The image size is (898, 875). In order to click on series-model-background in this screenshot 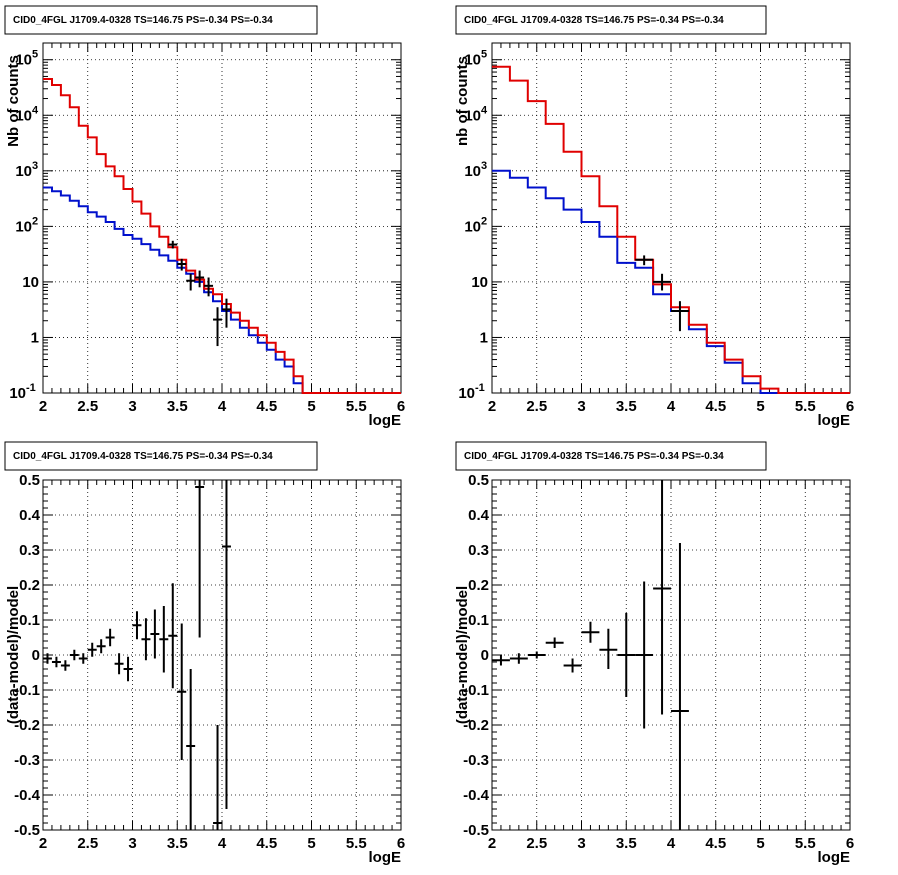, I will do `click(222, 290)`.